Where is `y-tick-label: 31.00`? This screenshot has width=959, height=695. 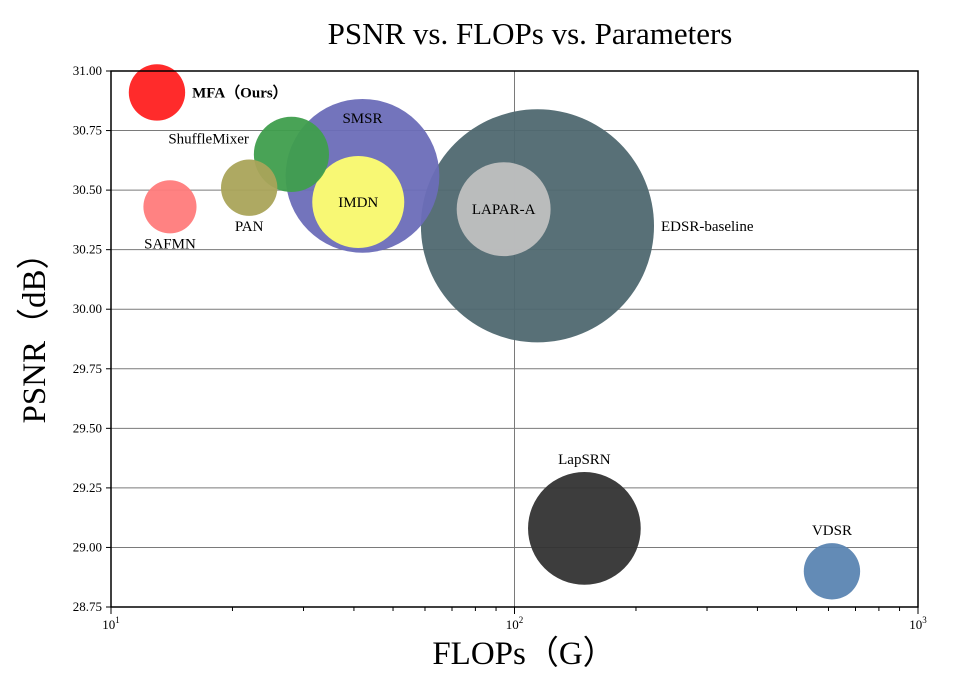
y-tick-label: 31.00 is located at coordinates (87, 70).